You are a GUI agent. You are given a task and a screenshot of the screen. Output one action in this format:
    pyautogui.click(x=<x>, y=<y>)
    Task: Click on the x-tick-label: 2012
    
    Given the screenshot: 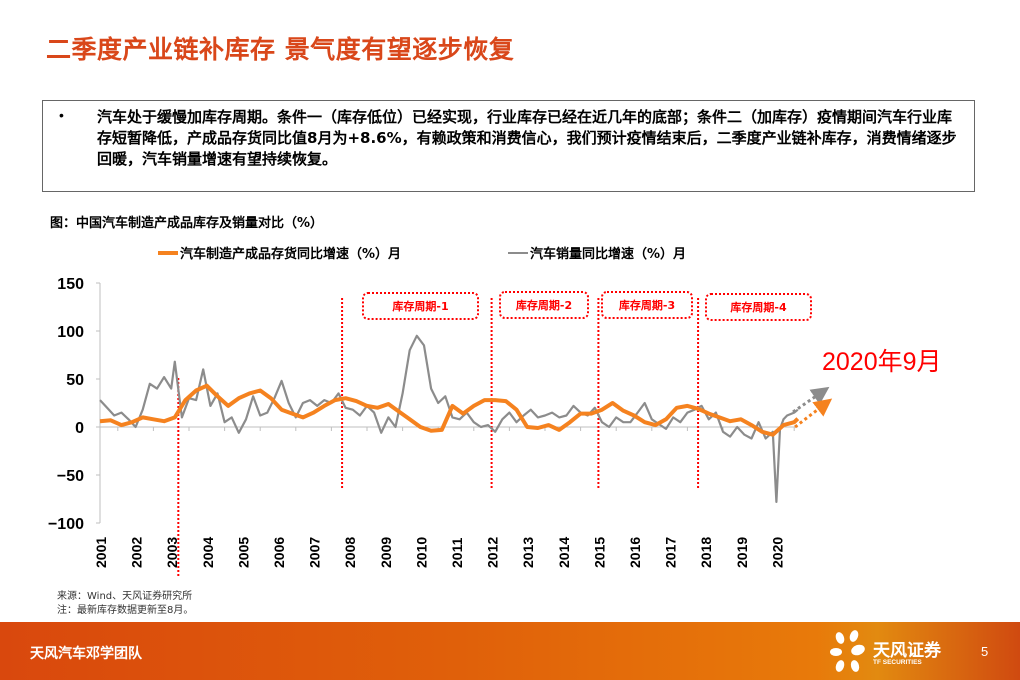 What is the action you would take?
    pyautogui.click(x=493, y=552)
    